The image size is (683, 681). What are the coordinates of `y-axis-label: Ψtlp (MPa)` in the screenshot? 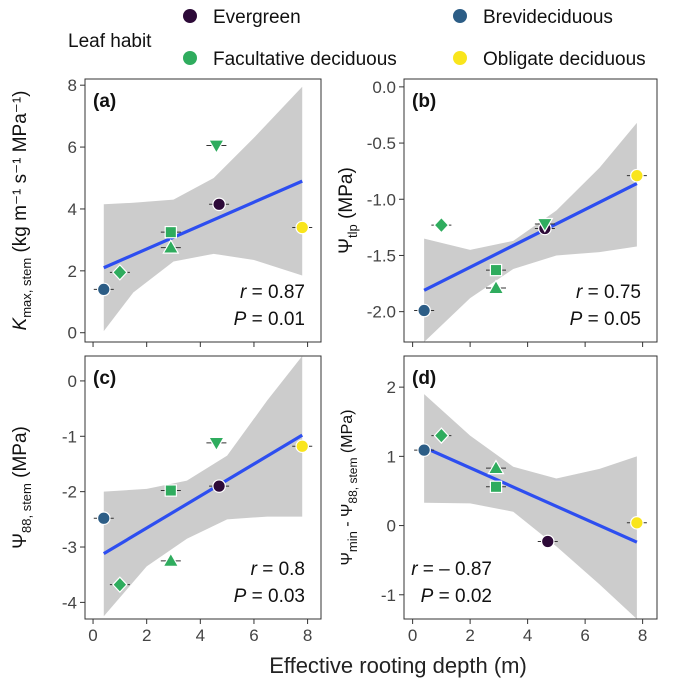 It's located at (348, 210).